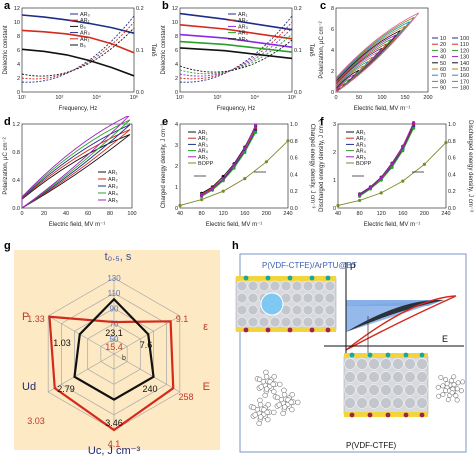 The width and height of the screenshot is (474, 465). Describe the element at coordinates (322, 122) in the screenshot. I see `panel-f-label: f` at that location.